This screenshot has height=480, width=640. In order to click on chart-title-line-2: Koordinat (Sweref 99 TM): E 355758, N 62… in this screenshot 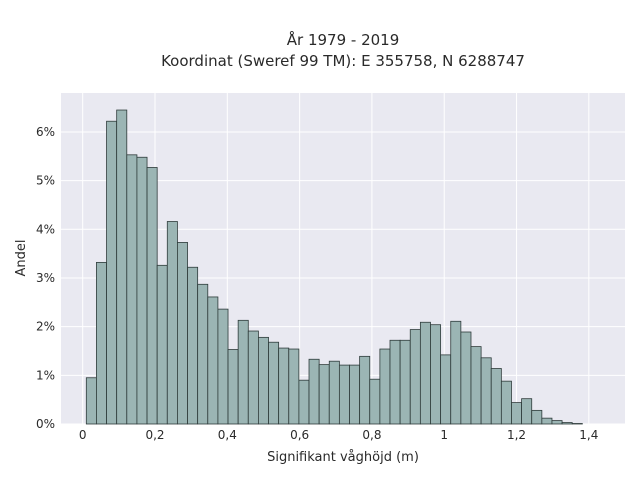, I will do `click(343, 61)`.